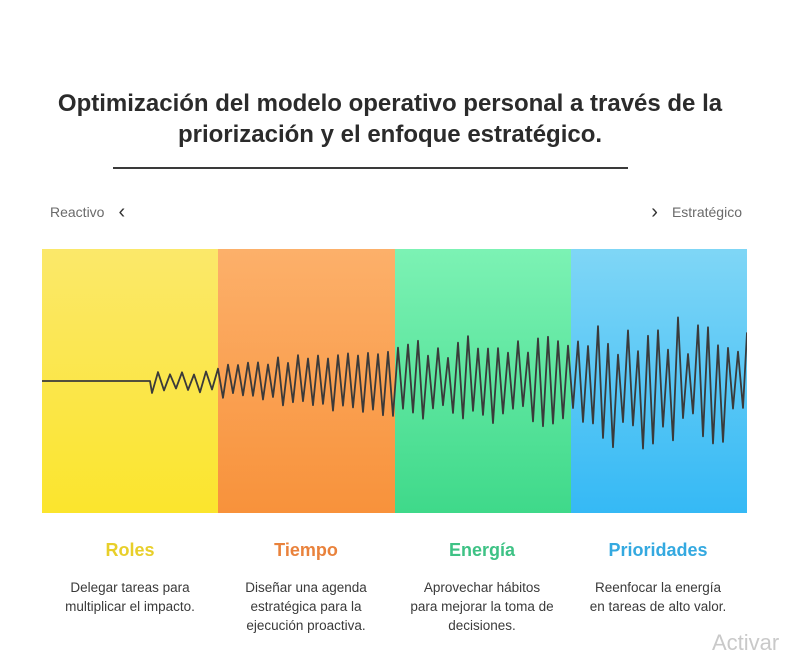  I want to click on scale-start: Reactivo ‹, so click(88, 212).